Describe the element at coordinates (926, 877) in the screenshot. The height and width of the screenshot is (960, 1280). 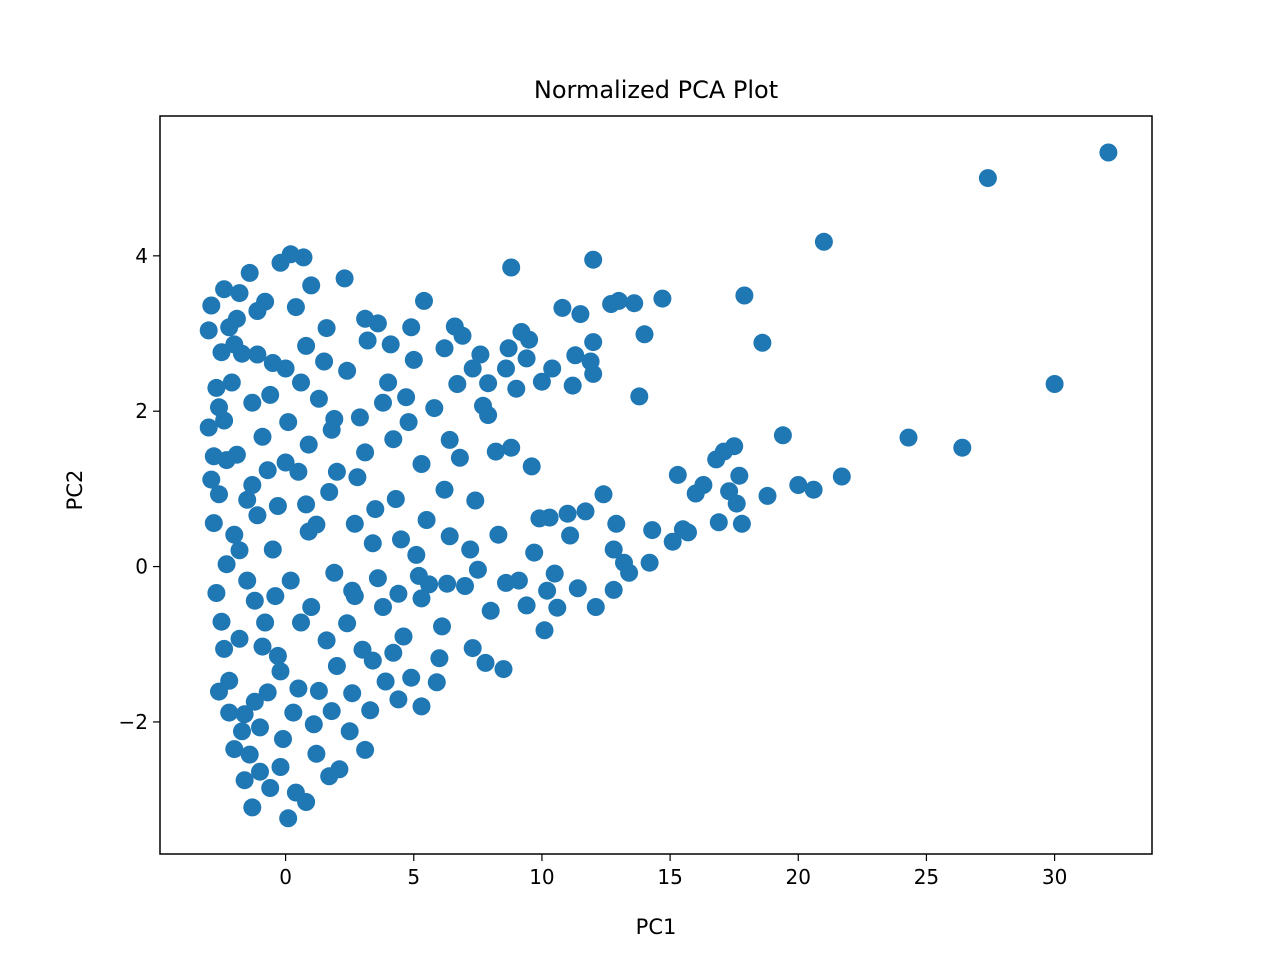
I see `x-tick-label: 25` at that location.